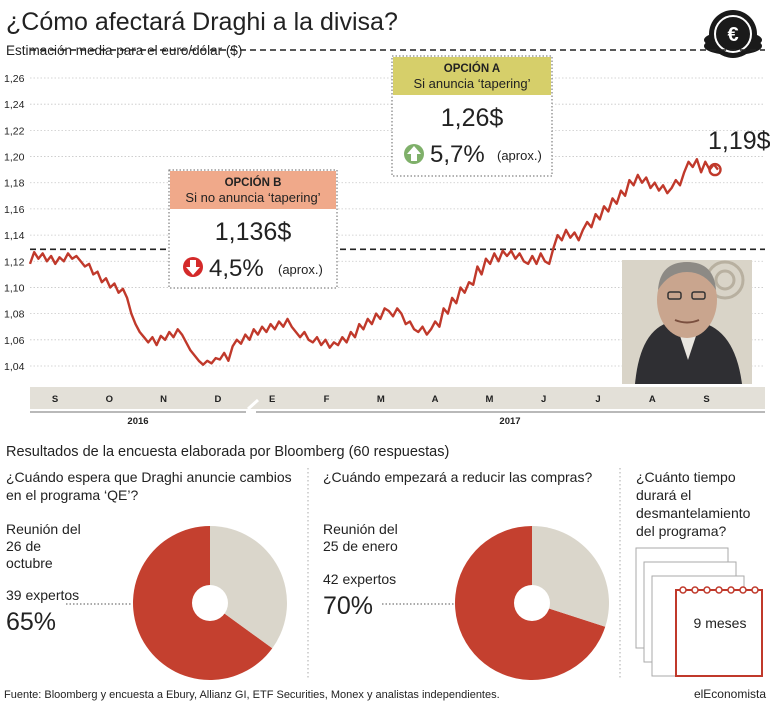  Describe the element at coordinates (397, 398) in the screenshot. I see `month-axis-band` at that location.